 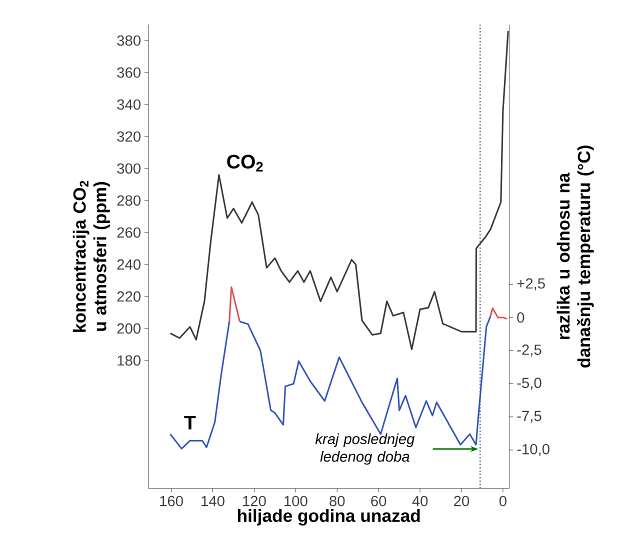 I want to click on y-axis-title: koncentracija CO$_{2}$ u atmosferi (ppm), so click(x=91, y=256).